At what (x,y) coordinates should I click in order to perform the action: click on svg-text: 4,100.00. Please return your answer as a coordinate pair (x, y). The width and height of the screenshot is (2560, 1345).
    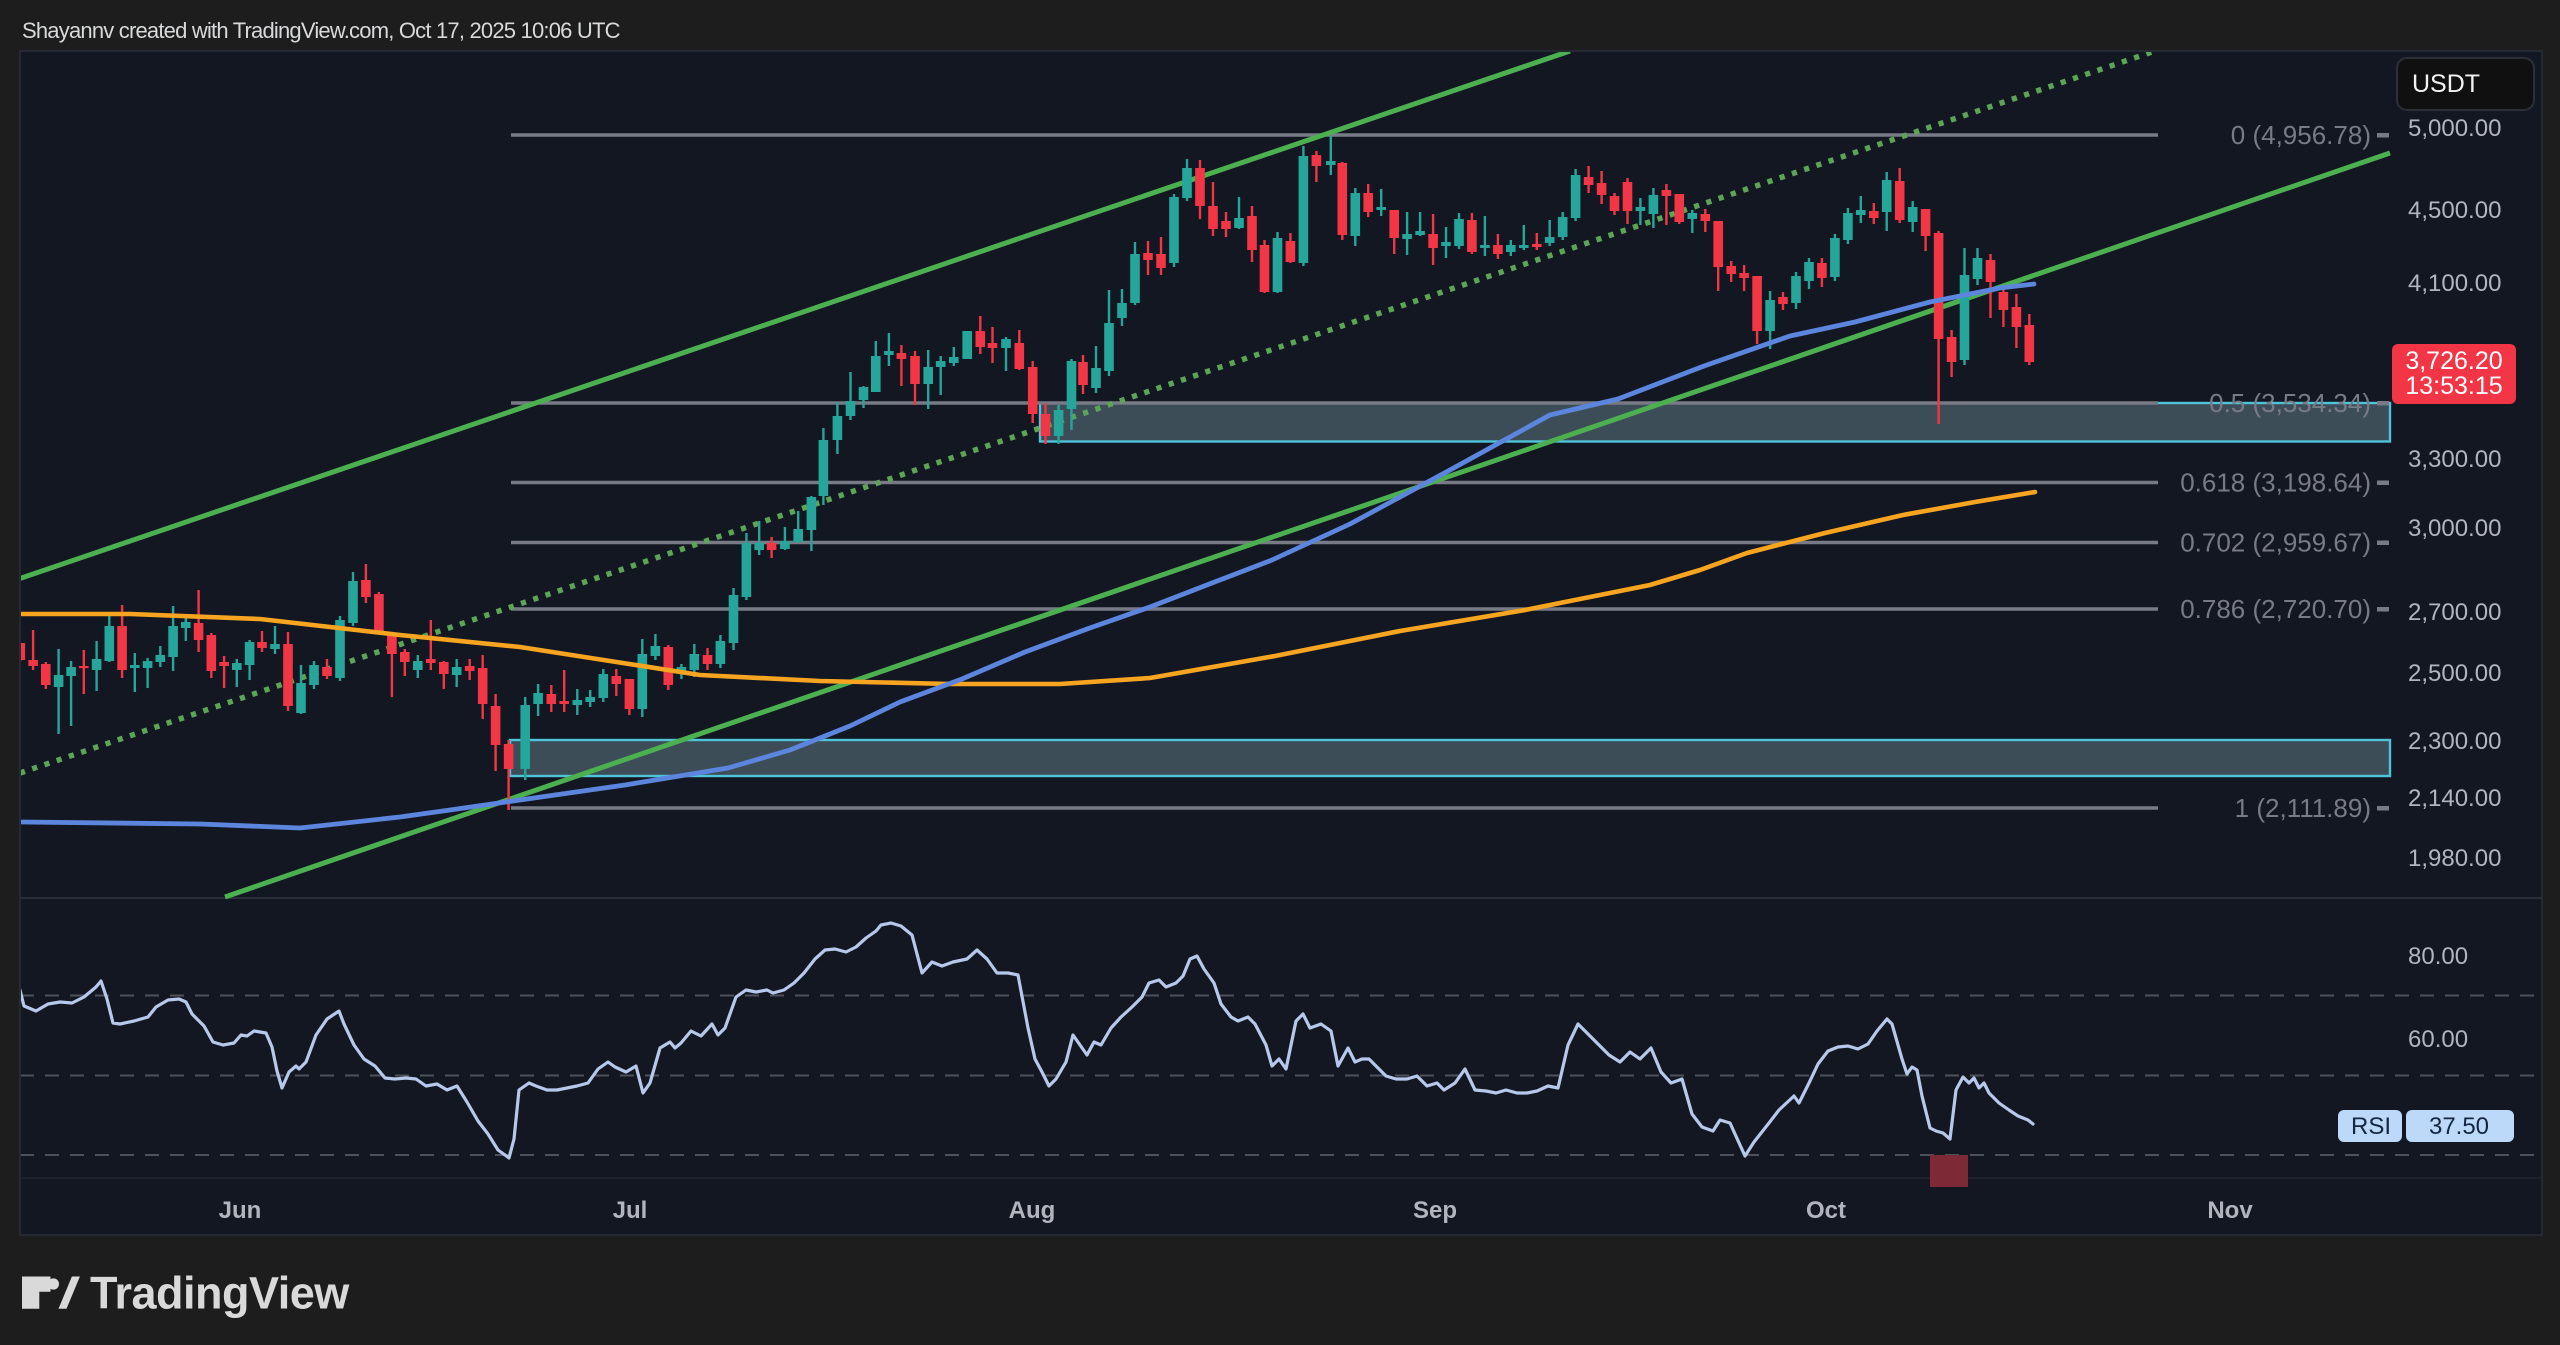
    Looking at the image, I should click on (2454, 283).